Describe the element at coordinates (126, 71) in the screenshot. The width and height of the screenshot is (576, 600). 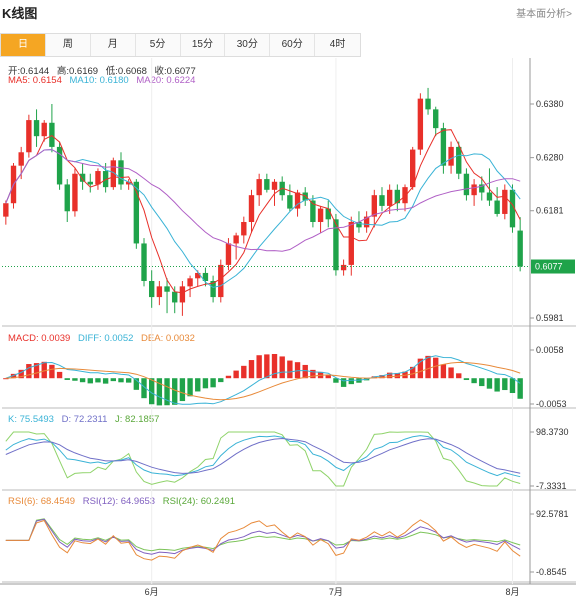
I see `low-value: 低:0.6068` at that location.